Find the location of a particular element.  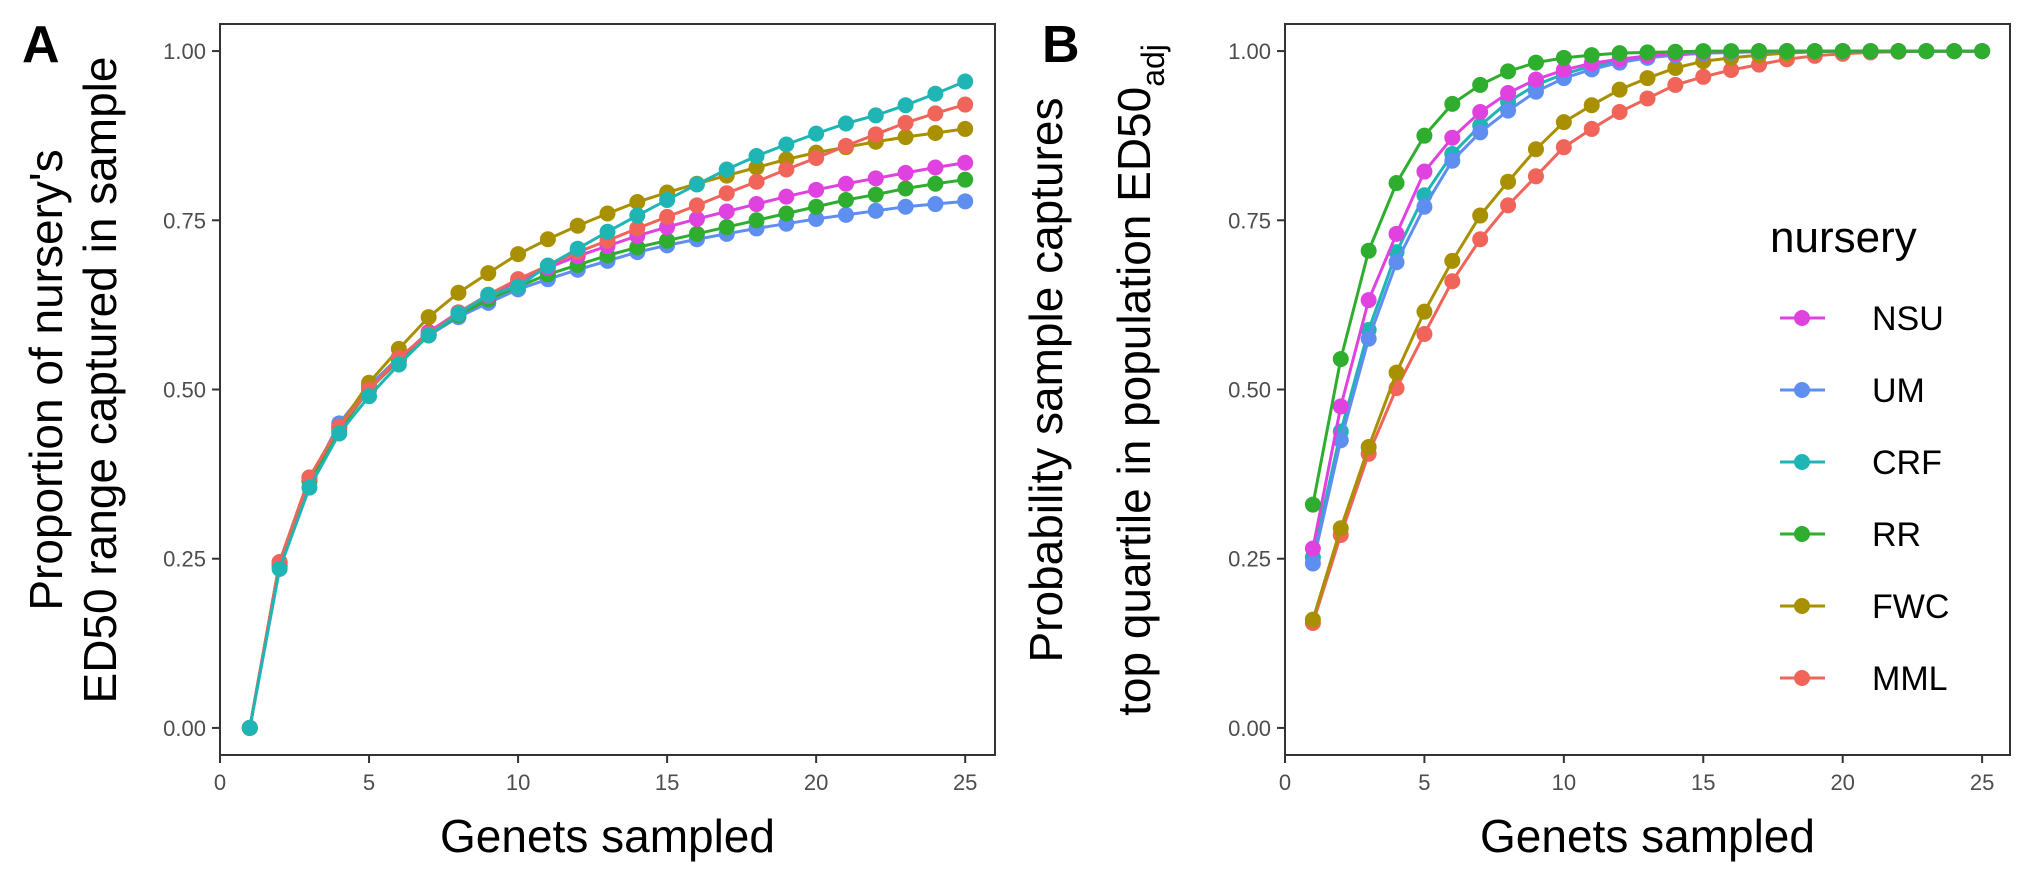

legend-title: nursery is located at coordinates (1843, 237).